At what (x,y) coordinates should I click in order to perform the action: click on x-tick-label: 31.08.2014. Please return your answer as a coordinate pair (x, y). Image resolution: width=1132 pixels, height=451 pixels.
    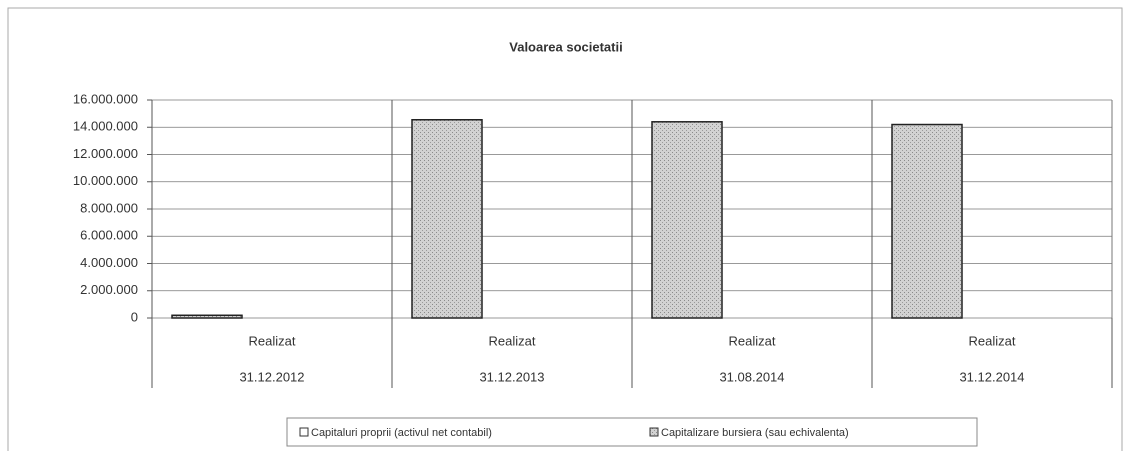
    Looking at the image, I should click on (751, 376).